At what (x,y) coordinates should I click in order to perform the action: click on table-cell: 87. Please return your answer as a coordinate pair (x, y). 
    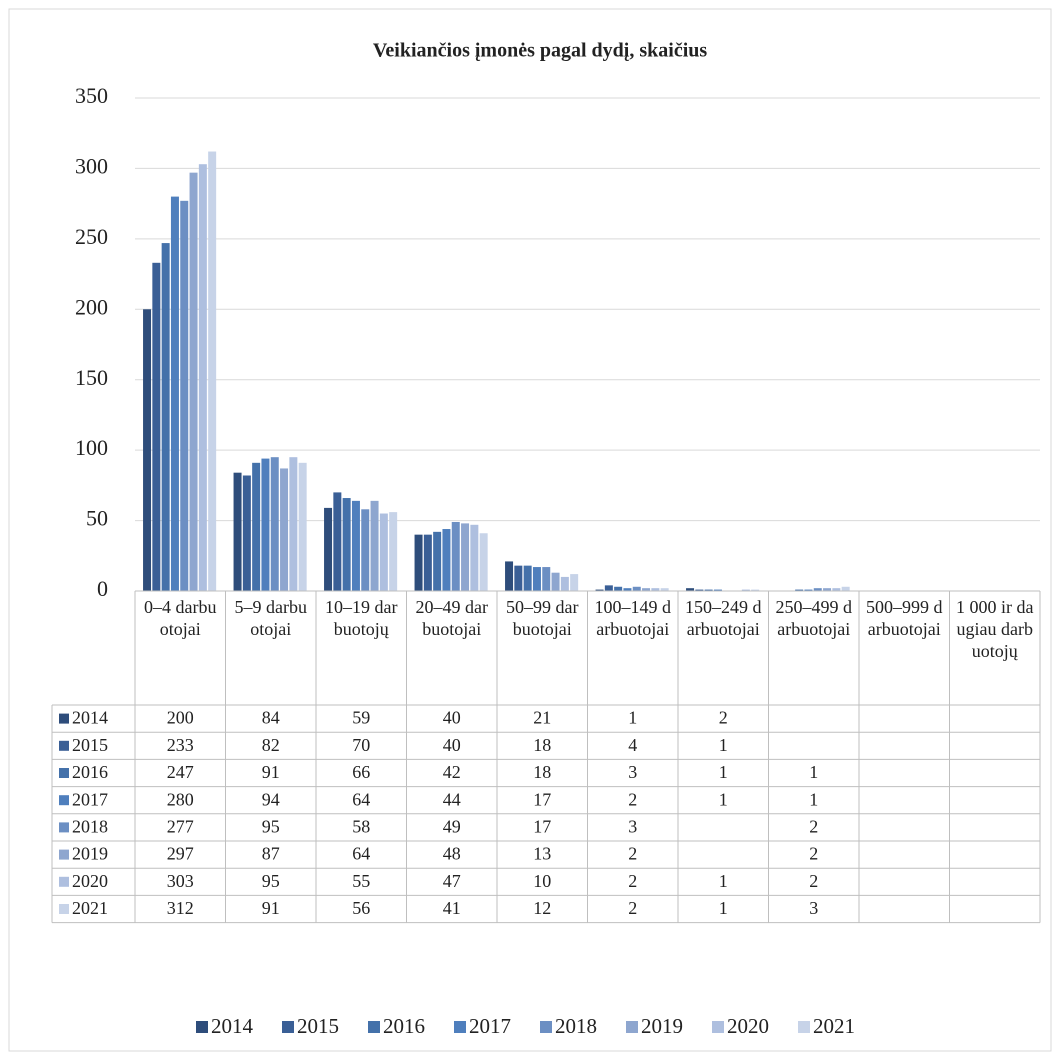
    Looking at the image, I should click on (271, 854).